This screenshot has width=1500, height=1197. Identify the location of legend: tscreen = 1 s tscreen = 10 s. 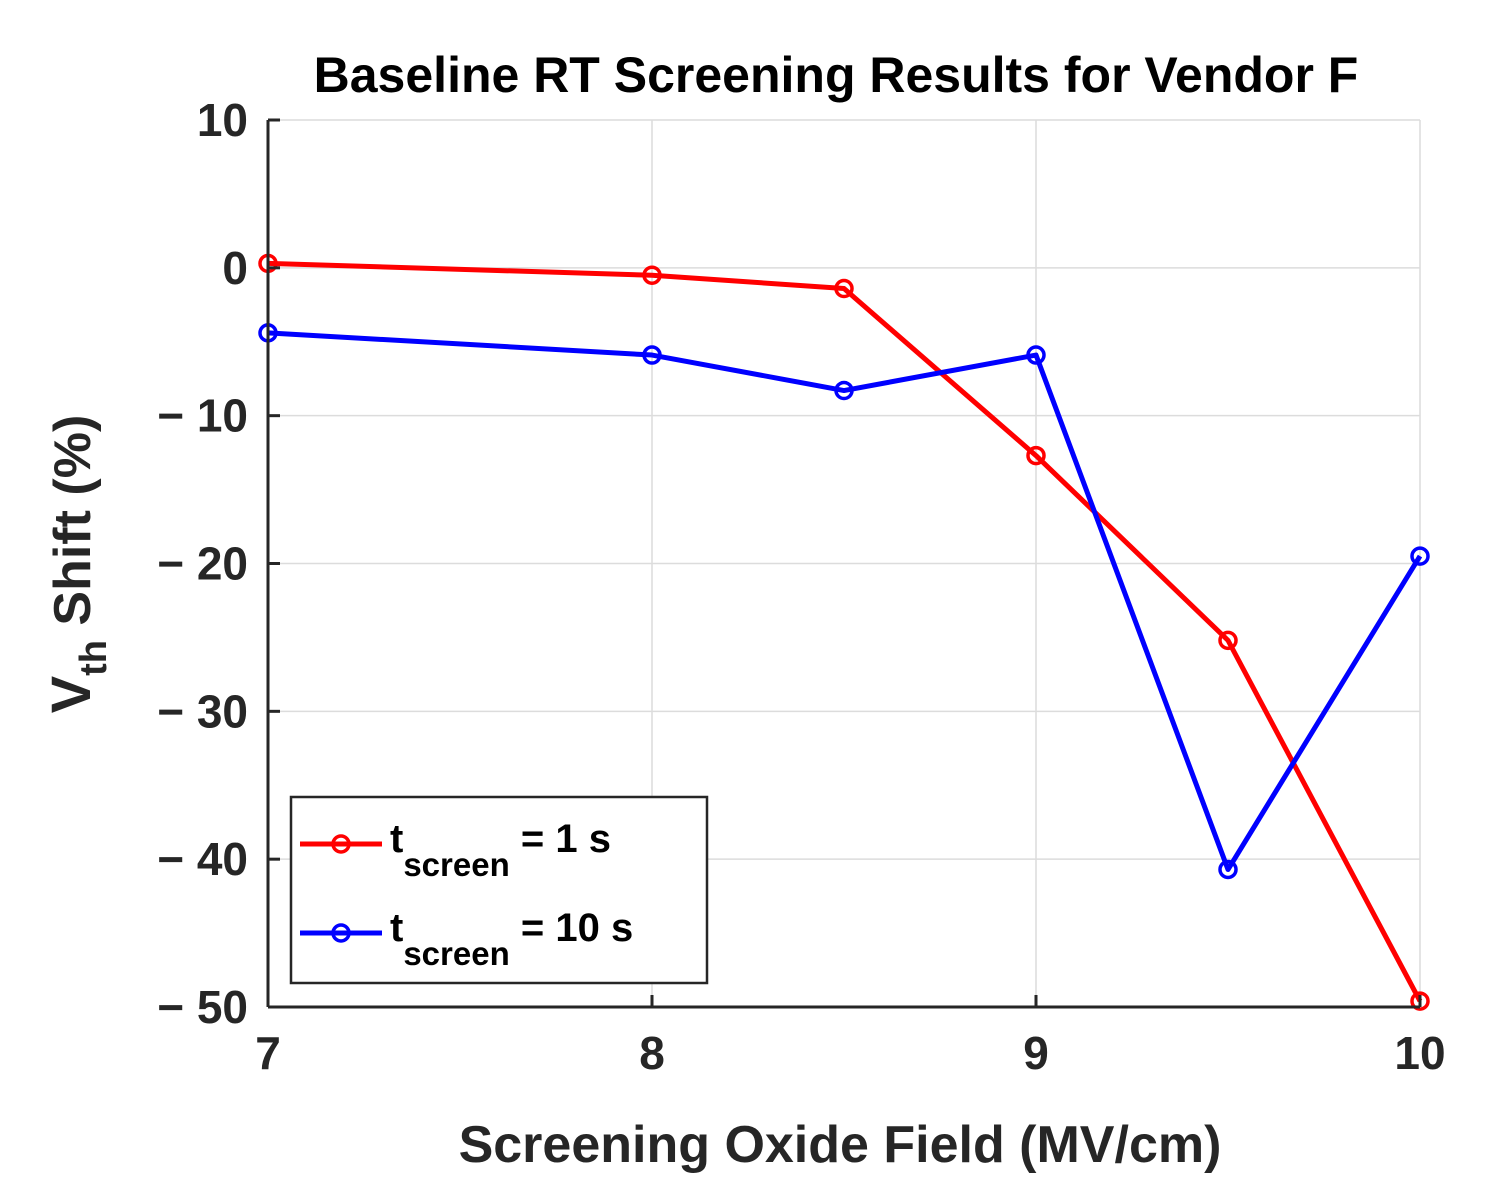
(499, 890).